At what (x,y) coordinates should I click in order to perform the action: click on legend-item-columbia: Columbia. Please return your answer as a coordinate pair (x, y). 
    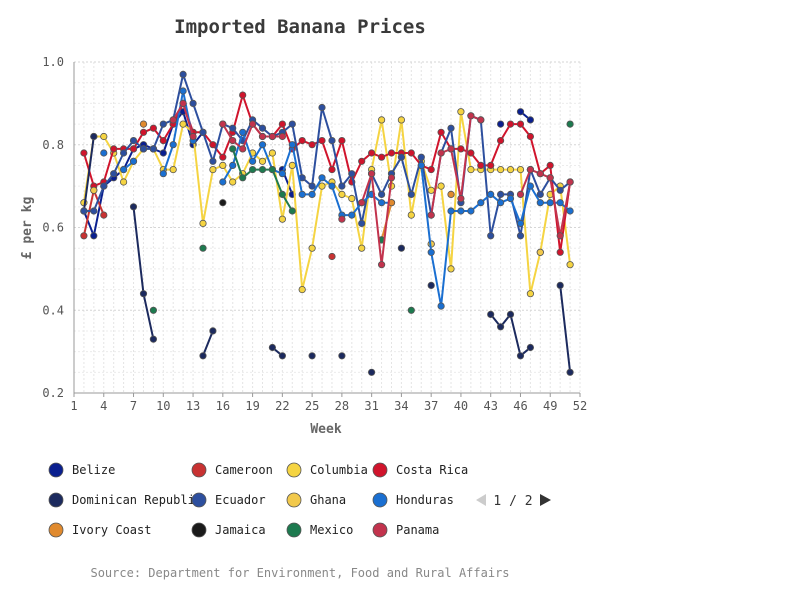
    Looking at the image, I should click on (327, 470).